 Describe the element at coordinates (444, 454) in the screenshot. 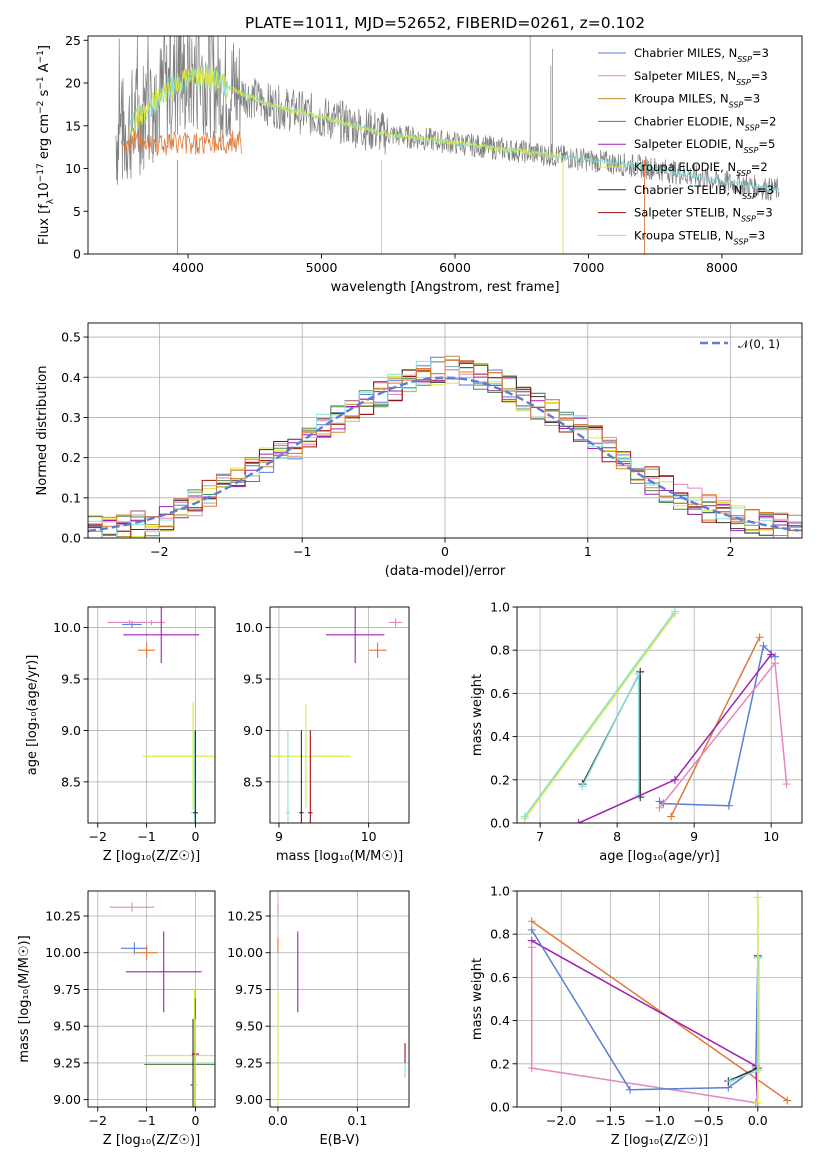

I see `normal-curve` at that location.